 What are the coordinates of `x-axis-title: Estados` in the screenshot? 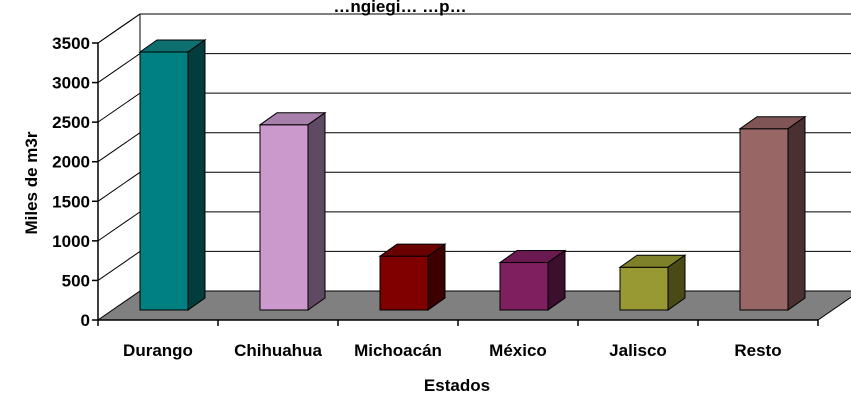 It's located at (457, 385).